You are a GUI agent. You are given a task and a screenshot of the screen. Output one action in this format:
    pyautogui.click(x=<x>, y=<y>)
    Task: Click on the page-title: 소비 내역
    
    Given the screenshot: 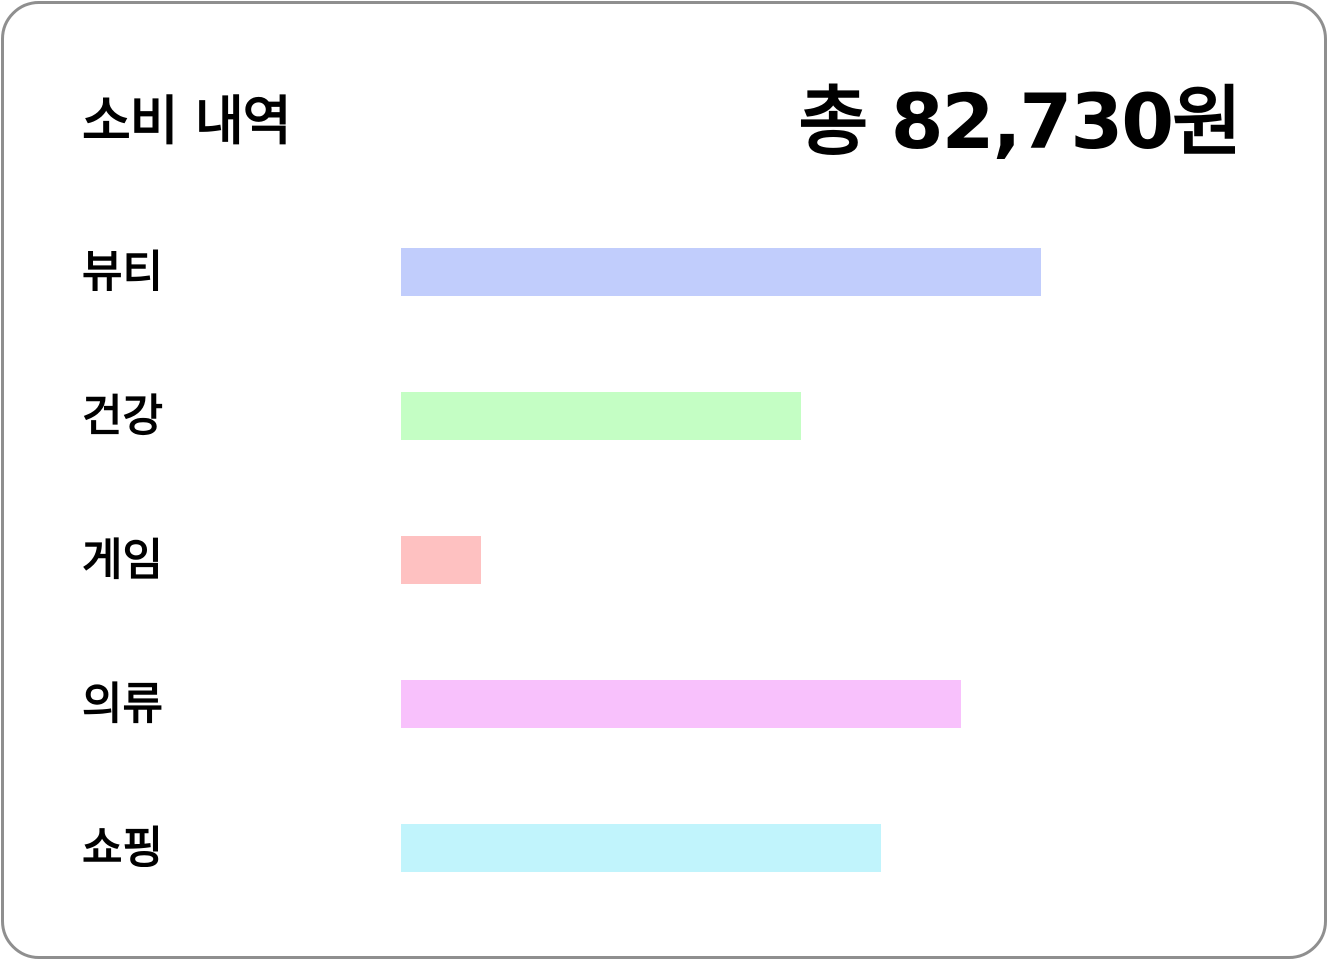 What is the action you would take?
    pyautogui.click(x=186, y=121)
    